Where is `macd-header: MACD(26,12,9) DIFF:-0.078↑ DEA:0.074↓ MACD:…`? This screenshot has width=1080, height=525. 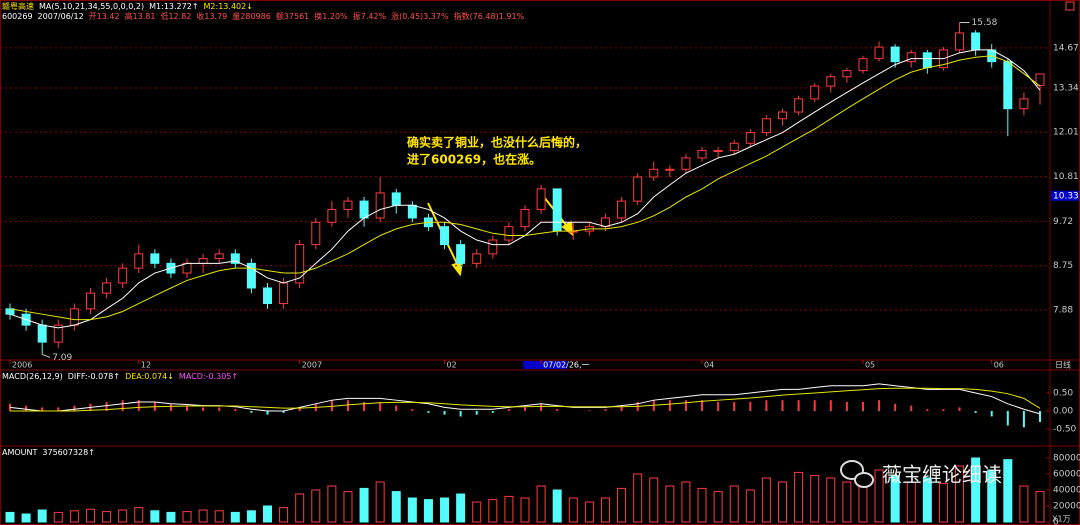
macd-header: MACD(26,12,9) DIFF:-0.078↑ DEA:0.074↓ MACD:… is located at coordinates (122, 376).